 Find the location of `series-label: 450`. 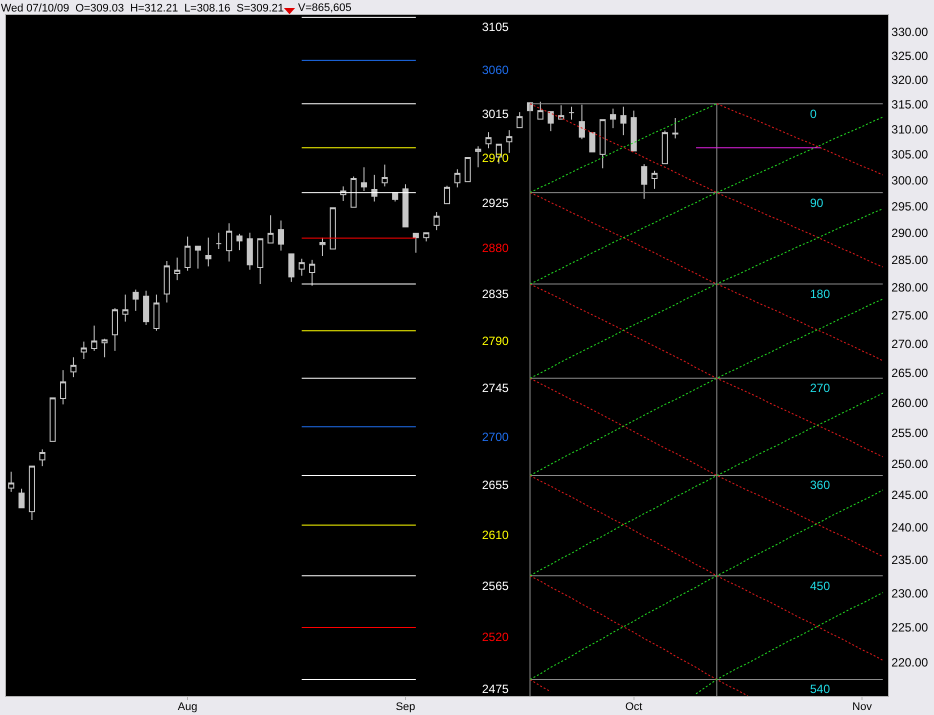

series-label: 450 is located at coordinates (820, 586).